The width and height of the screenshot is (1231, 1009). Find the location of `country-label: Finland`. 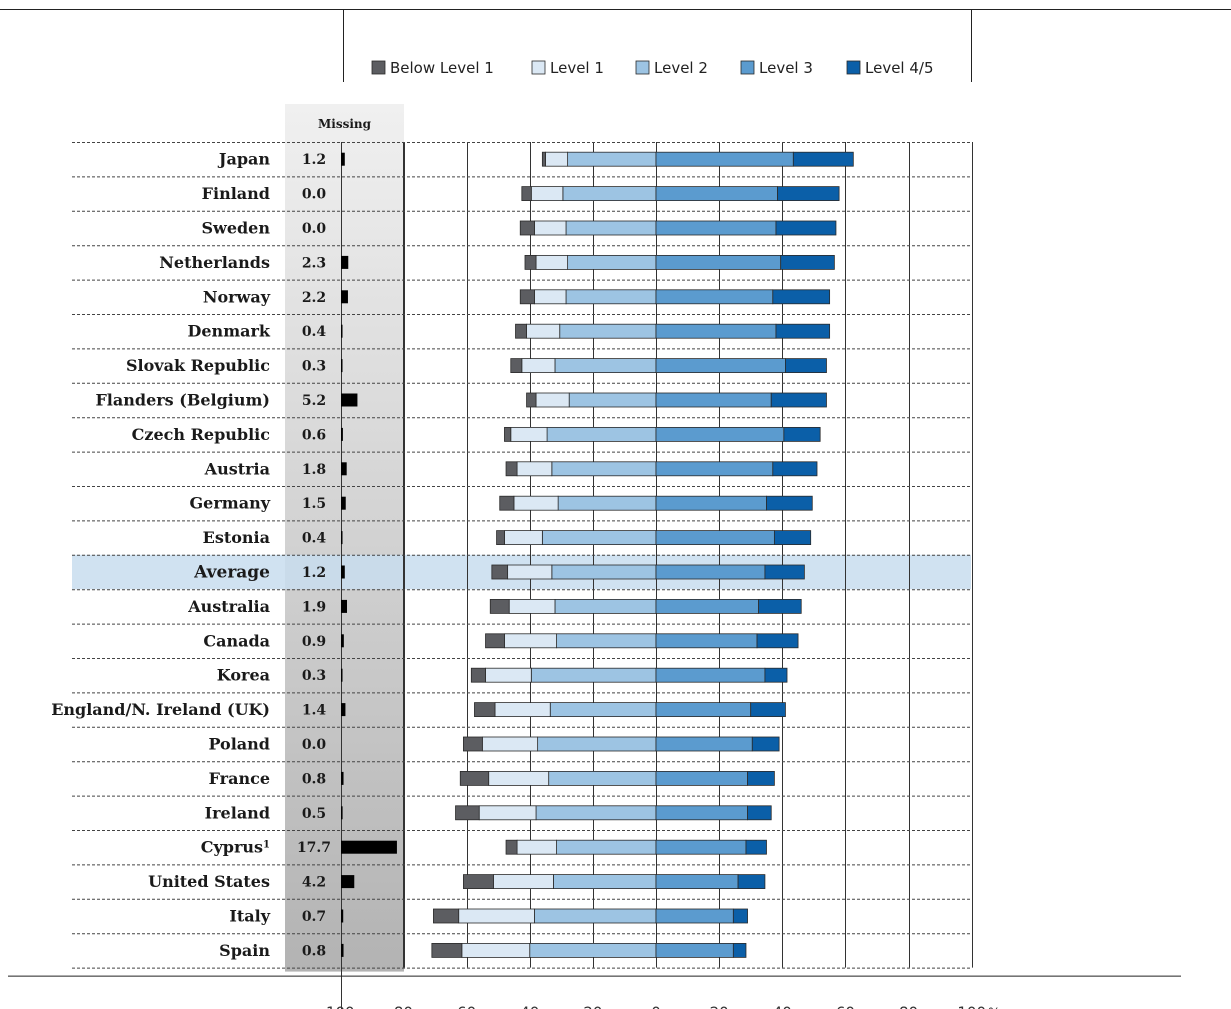

country-label: Finland is located at coordinates (236, 193).